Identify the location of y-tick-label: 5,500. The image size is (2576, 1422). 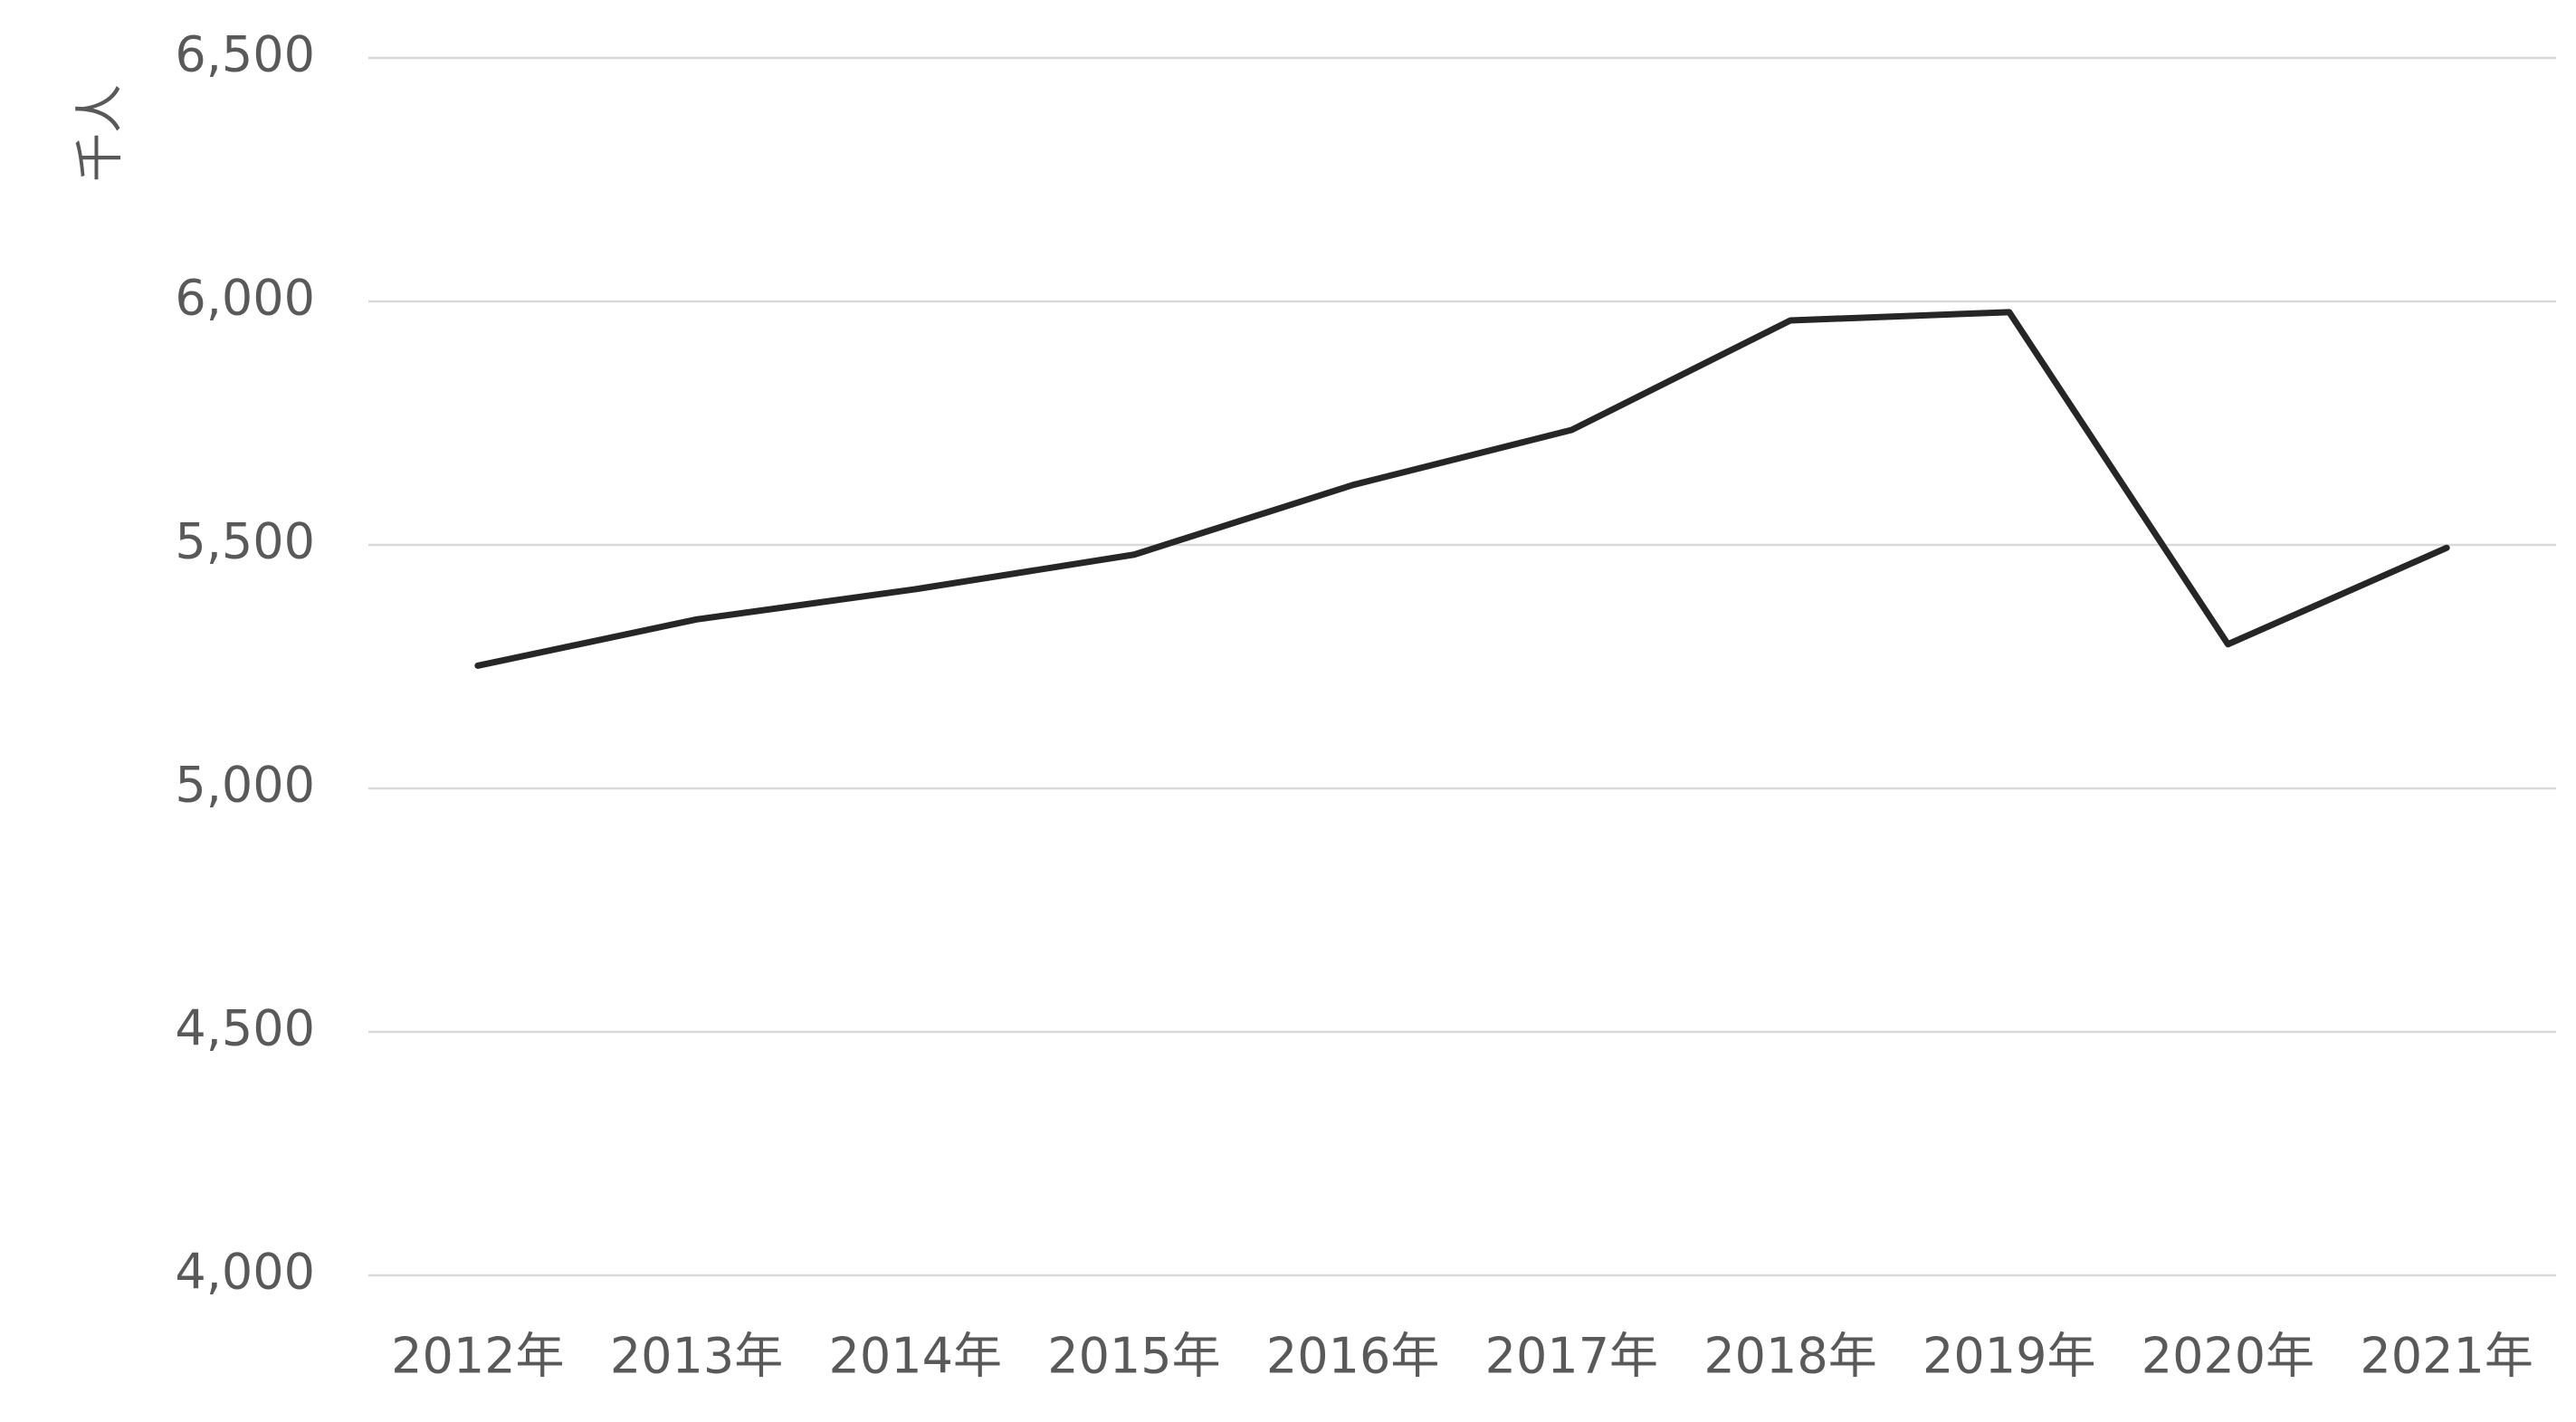
(245, 542).